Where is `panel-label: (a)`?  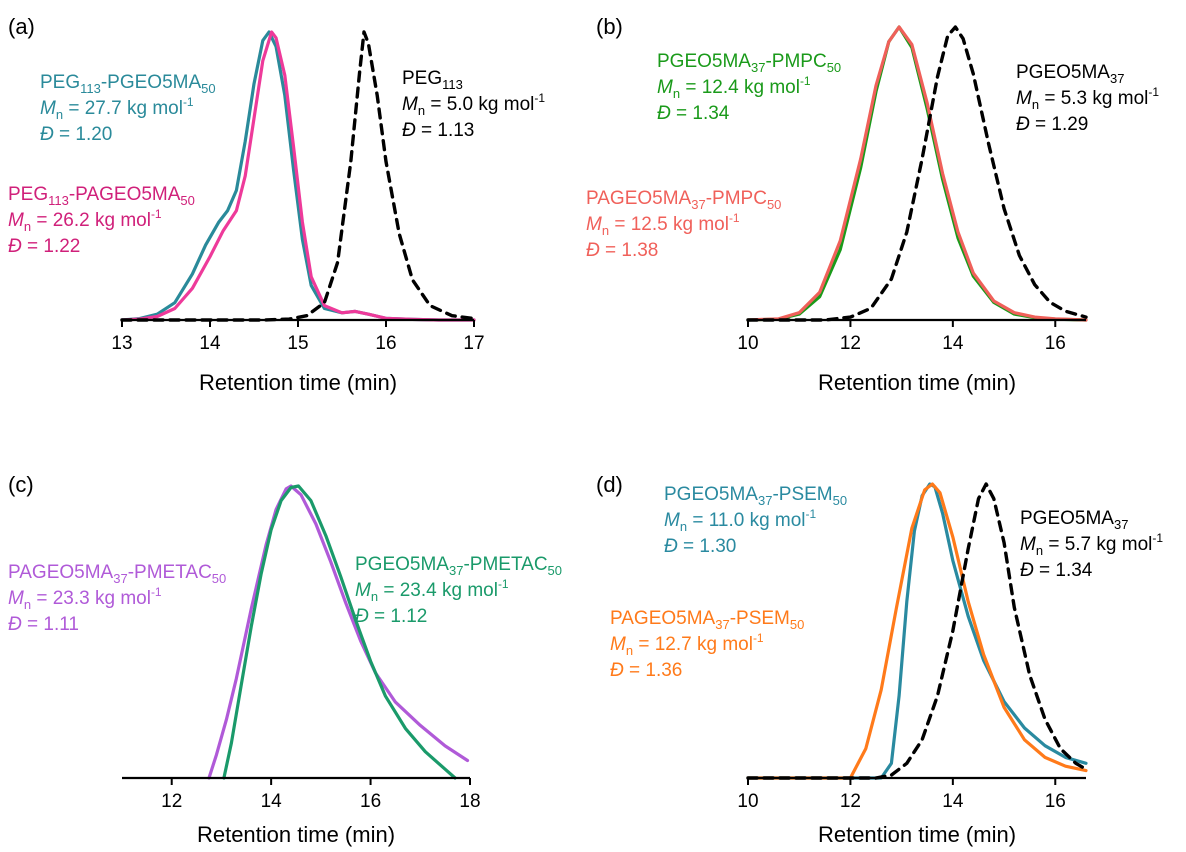
panel-label: (a) is located at coordinates (21, 26).